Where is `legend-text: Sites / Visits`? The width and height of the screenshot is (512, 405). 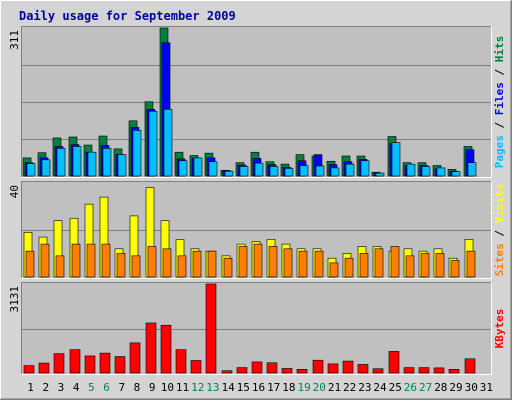
legend-text: Sites / Visits is located at coordinates (499, 230).